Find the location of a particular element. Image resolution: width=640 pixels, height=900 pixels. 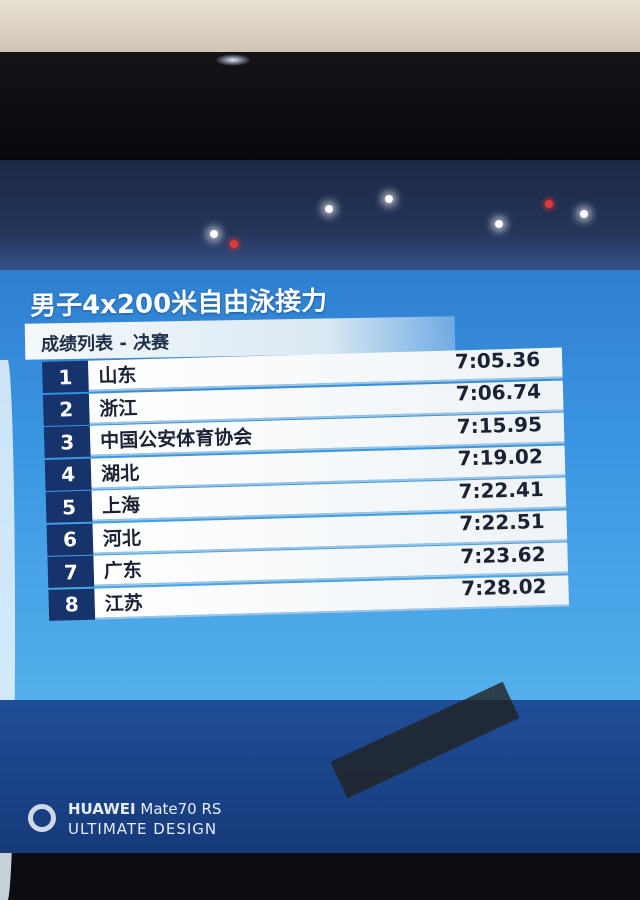

rank-box: 5 is located at coordinates (69, 506).